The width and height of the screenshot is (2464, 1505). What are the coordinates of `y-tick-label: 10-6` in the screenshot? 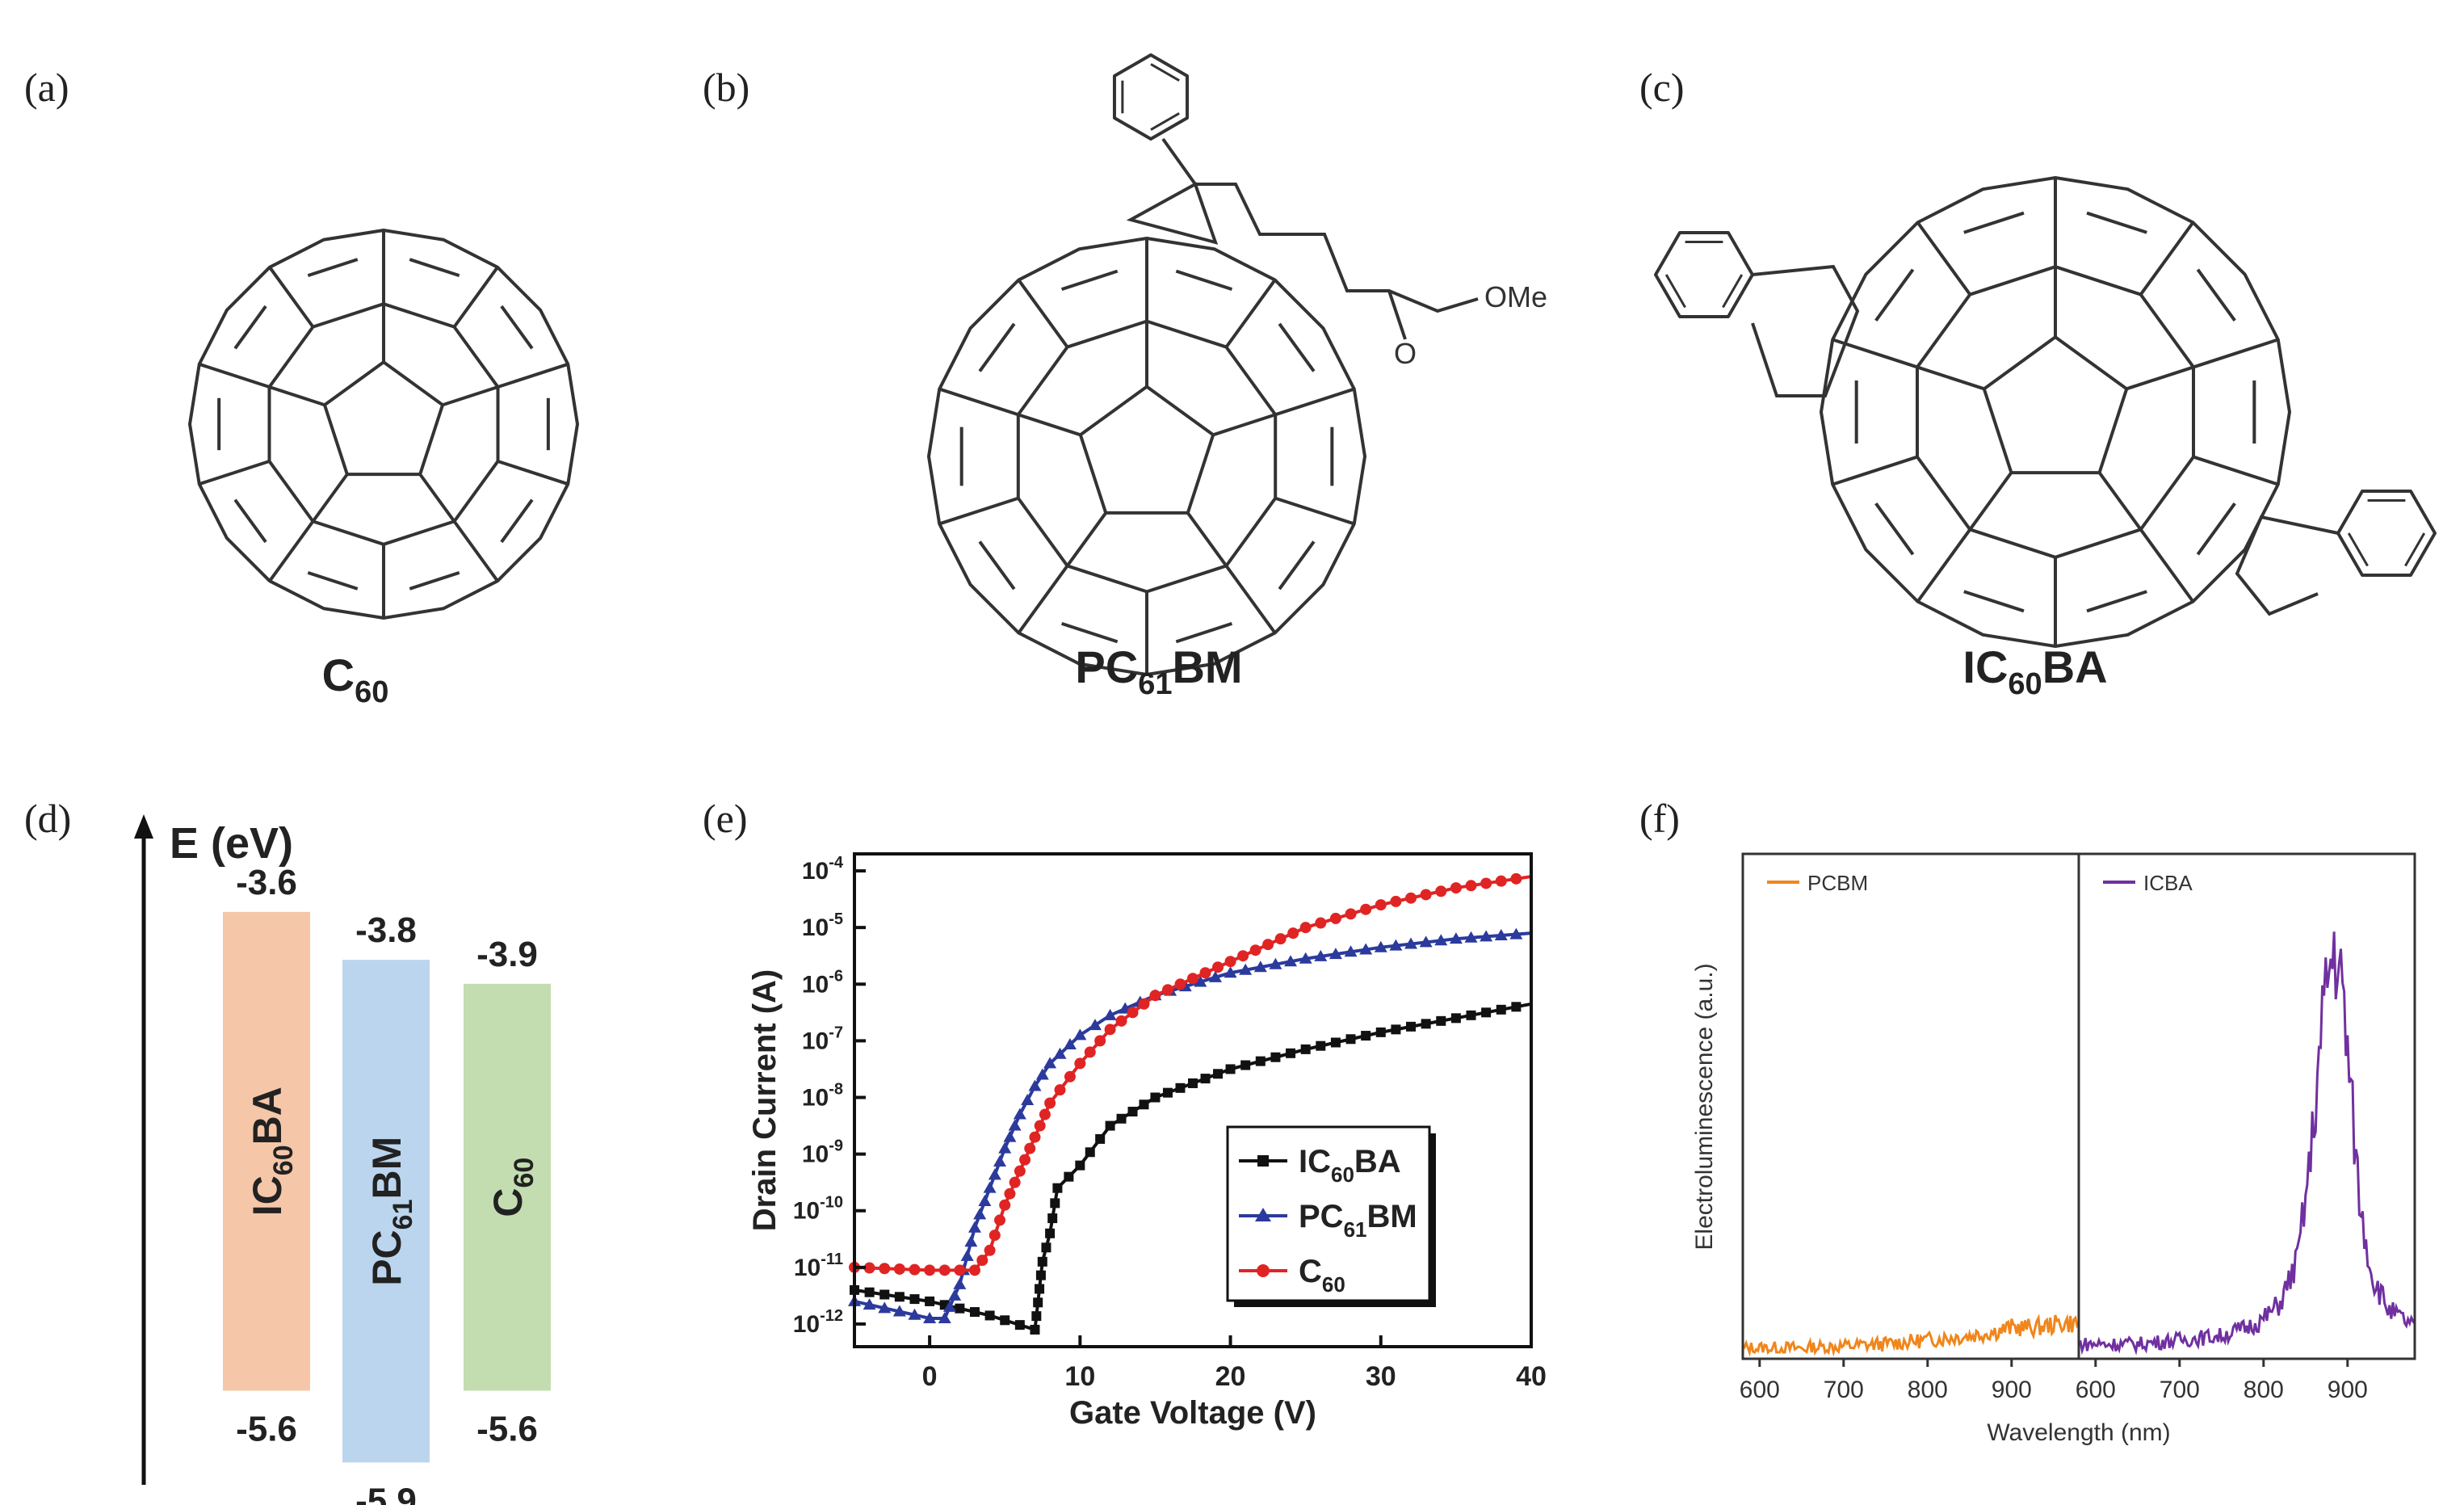 It's located at (822, 983).